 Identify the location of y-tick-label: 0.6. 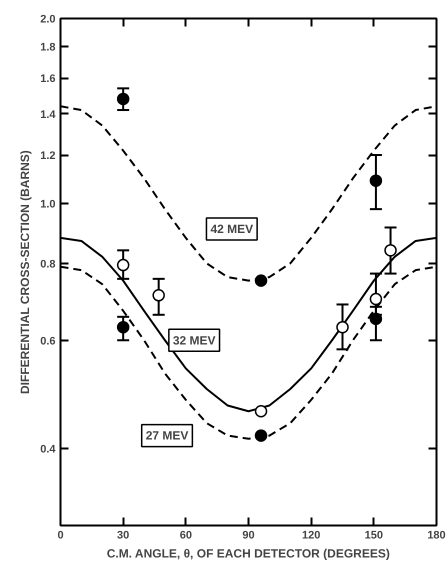
(48, 341).